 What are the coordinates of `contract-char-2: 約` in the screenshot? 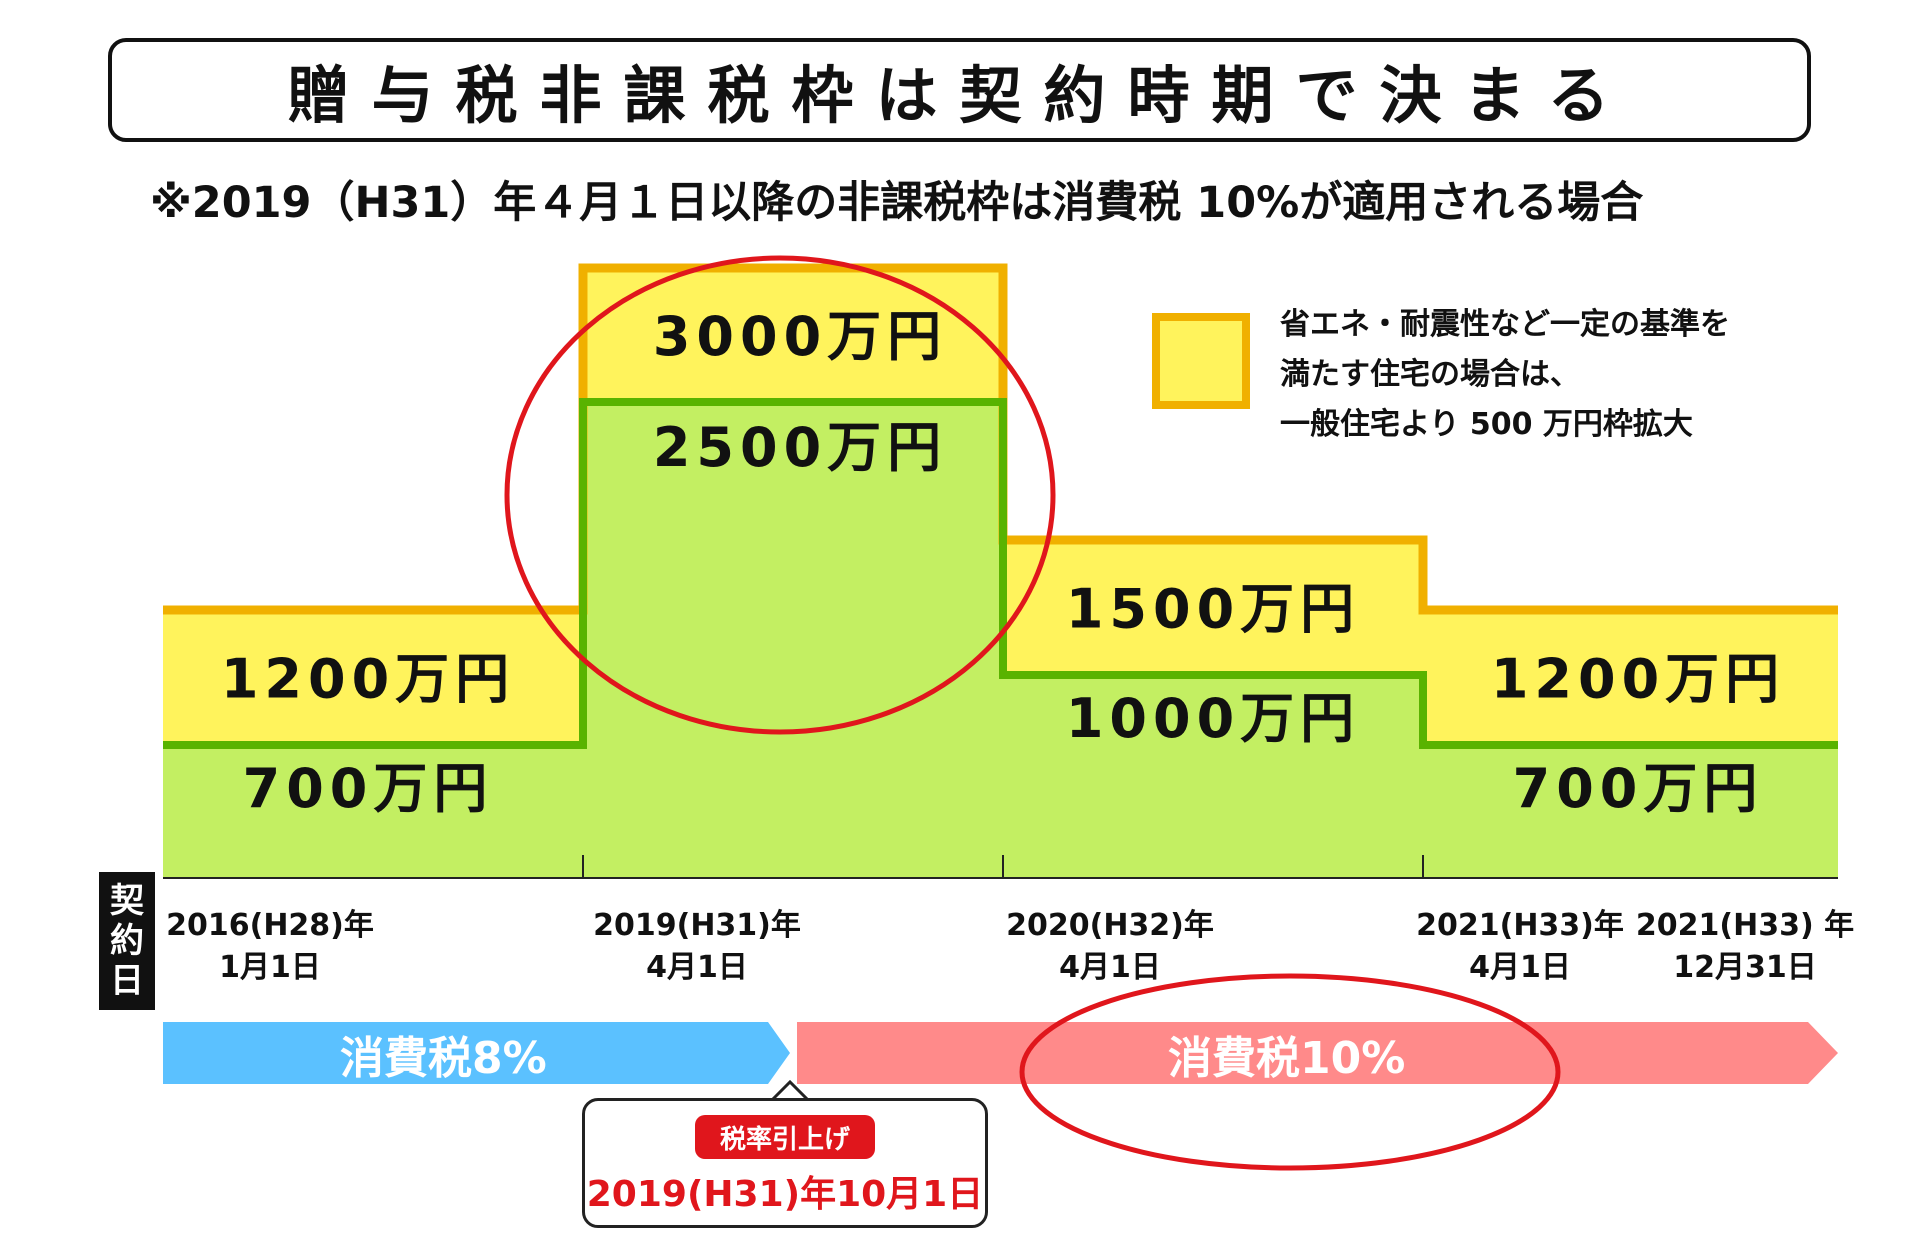 It's located at (127, 941).